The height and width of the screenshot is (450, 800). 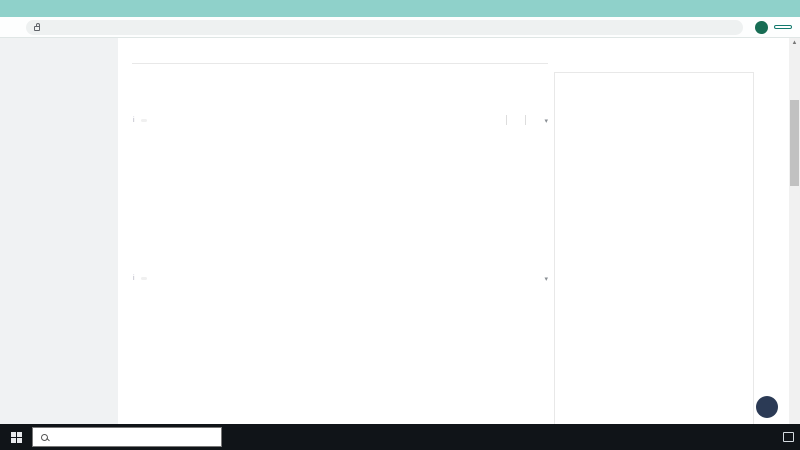 I want to click on organic-traffic-mini-chart, so click(x=330, y=83).